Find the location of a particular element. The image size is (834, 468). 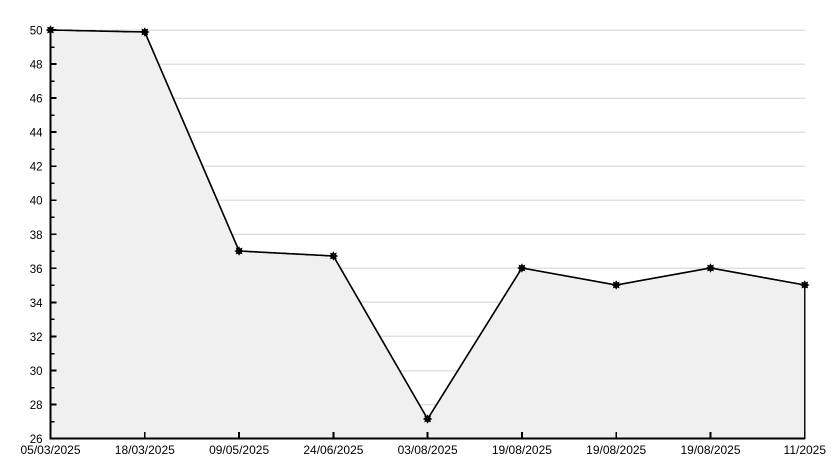

svg-text: 05/03/2025 is located at coordinates (50, 450).